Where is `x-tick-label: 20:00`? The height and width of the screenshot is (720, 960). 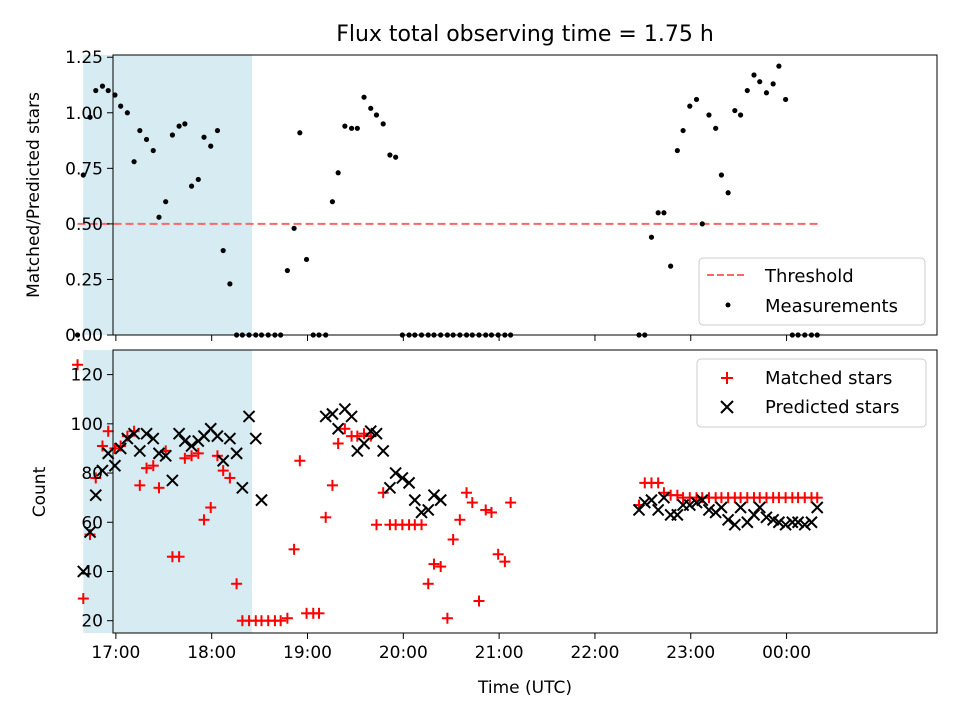
x-tick-label: 20:00 is located at coordinates (403, 653).